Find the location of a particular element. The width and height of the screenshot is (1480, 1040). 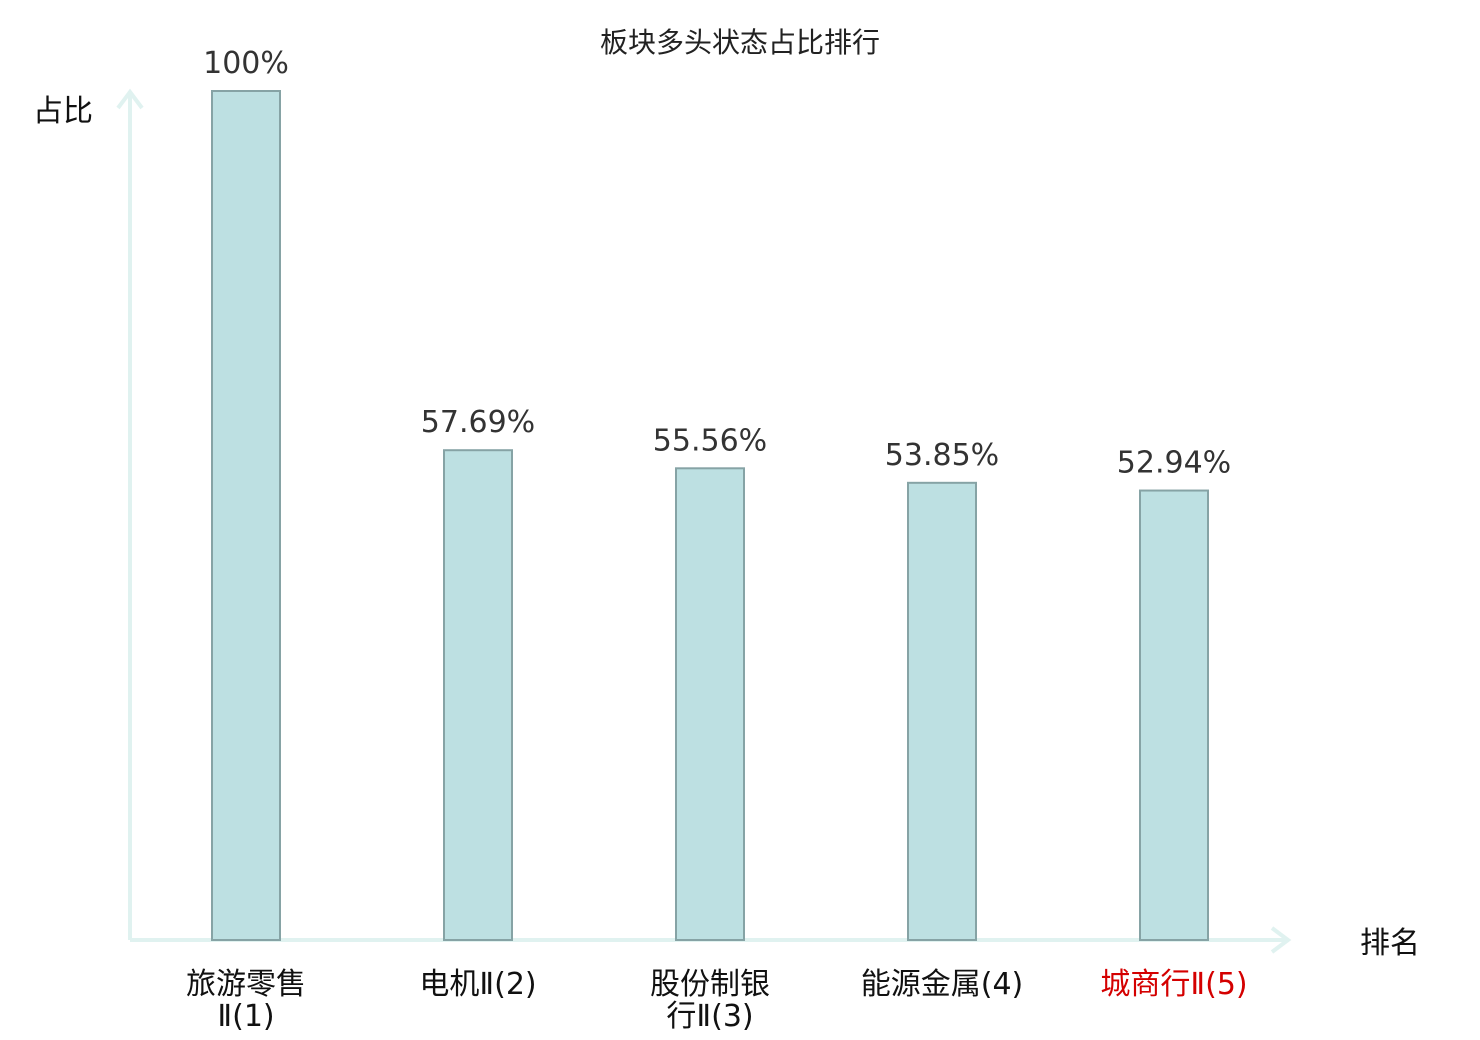

bar-value-label: 53.85% is located at coordinates (942, 455).